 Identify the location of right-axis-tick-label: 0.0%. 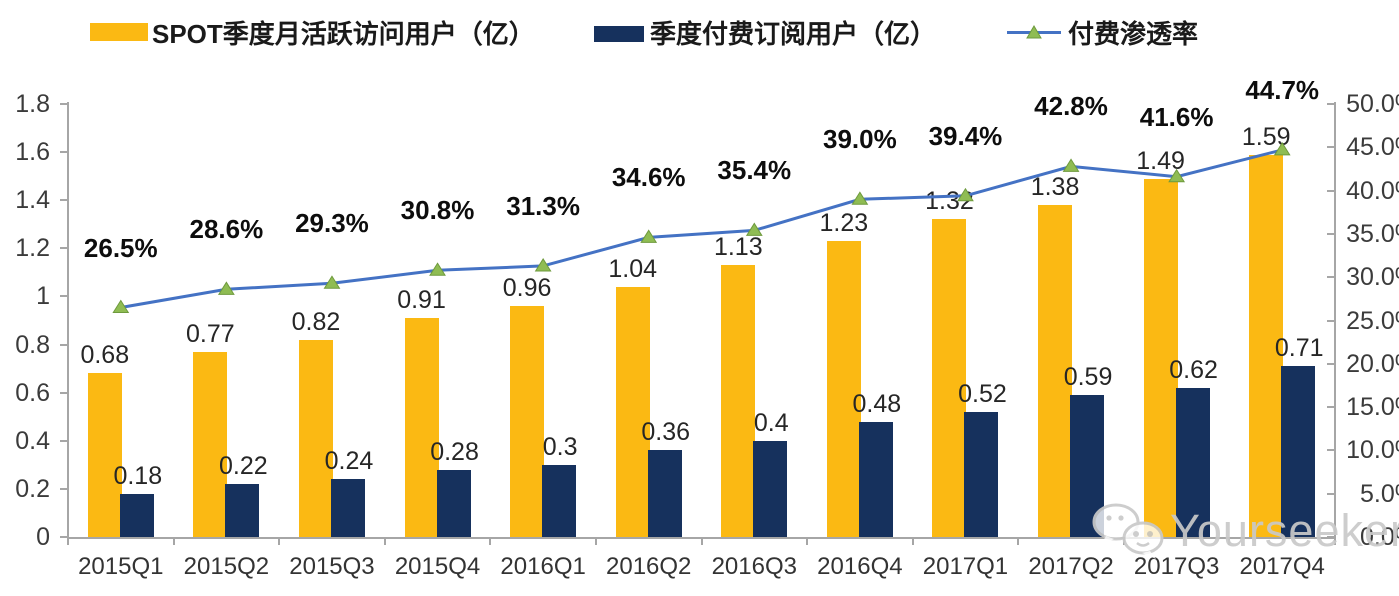
(1379, 537).